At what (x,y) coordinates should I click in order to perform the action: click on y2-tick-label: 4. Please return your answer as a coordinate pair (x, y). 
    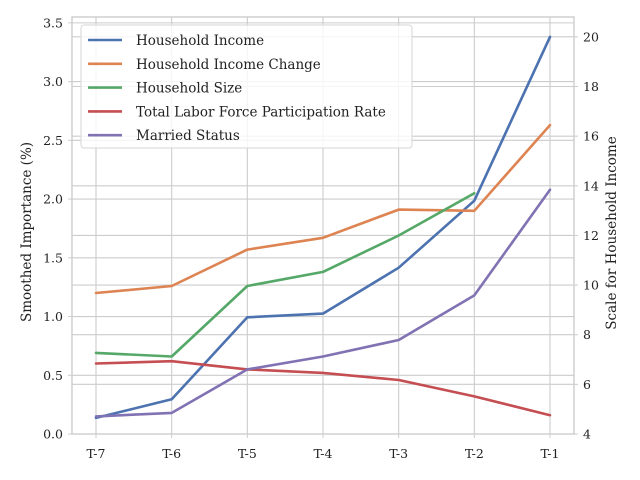
    Looking at the image, I should click on (587, 434).